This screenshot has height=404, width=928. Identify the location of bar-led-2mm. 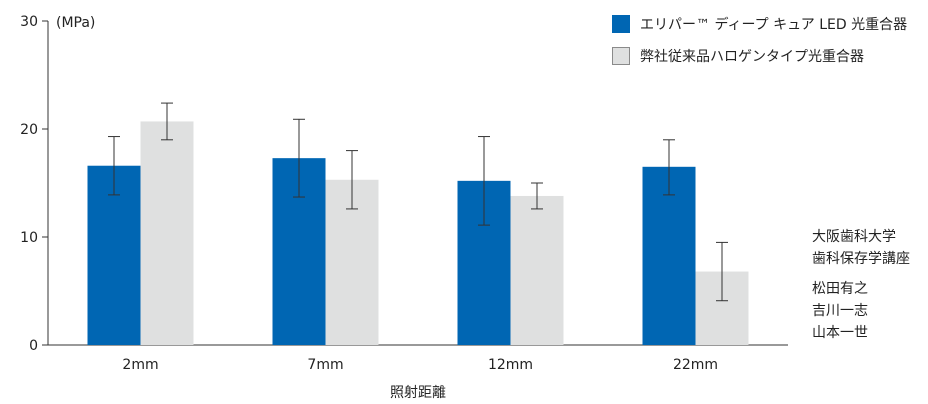
(114, 255).